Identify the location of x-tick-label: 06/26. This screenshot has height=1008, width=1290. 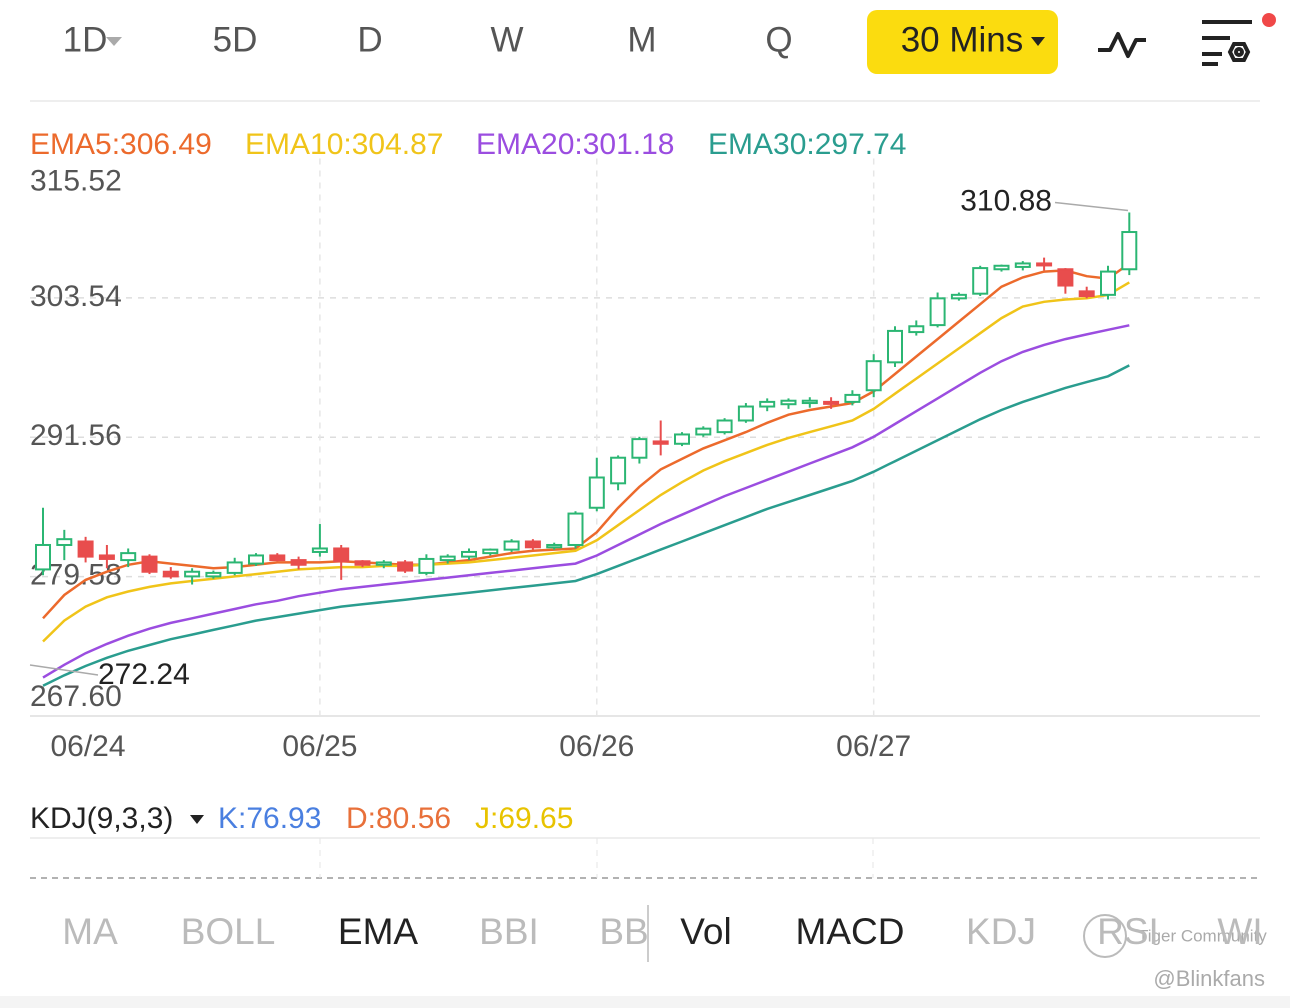
(596, 746).